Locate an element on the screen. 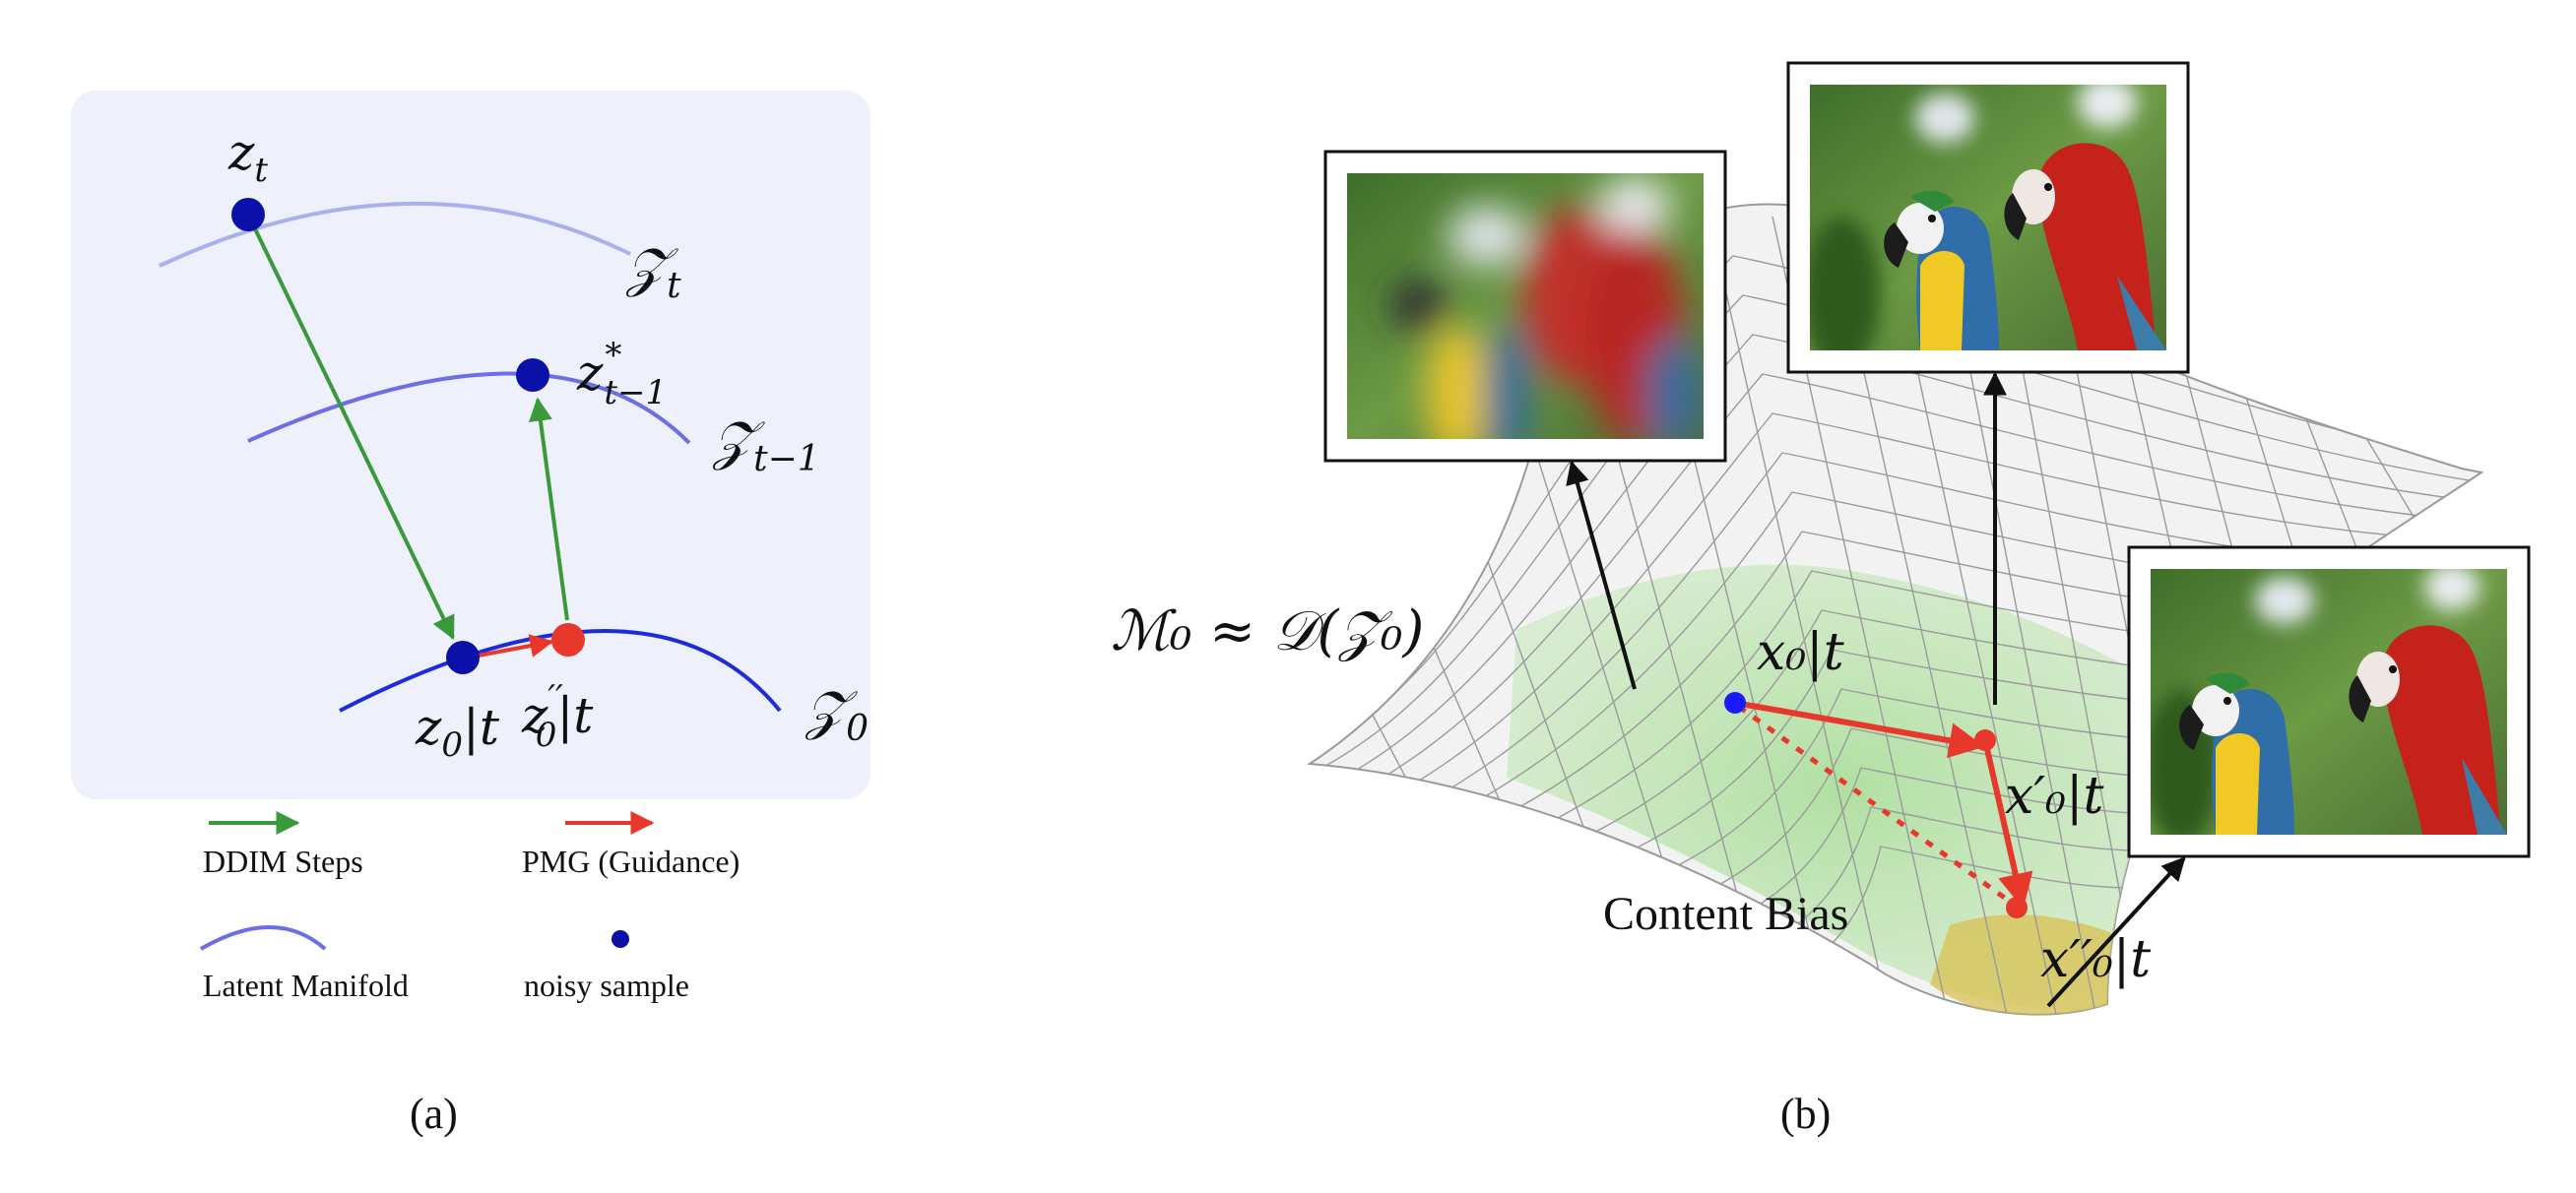 The height and width of the screenshot is (1193, 2576). label-zt: zt is located at coordinates (247, 157).